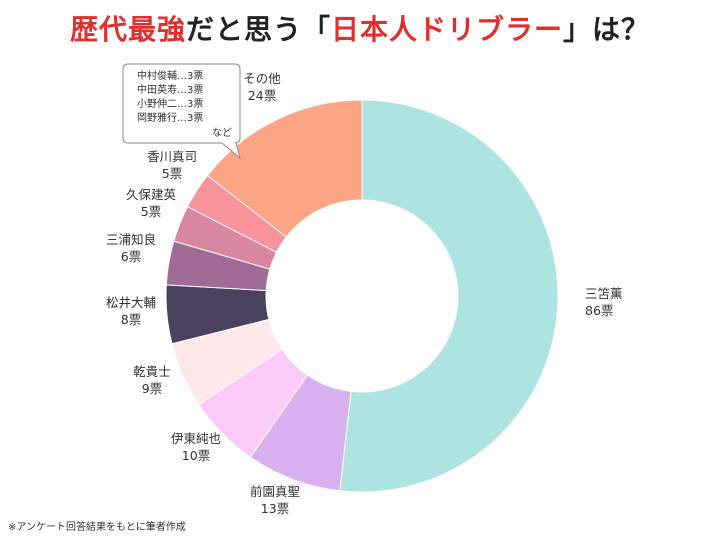  What do you see at coordinates (222, 133) in the screenshot?
I see `callout-tail: など` at bounding box center [222, 133].